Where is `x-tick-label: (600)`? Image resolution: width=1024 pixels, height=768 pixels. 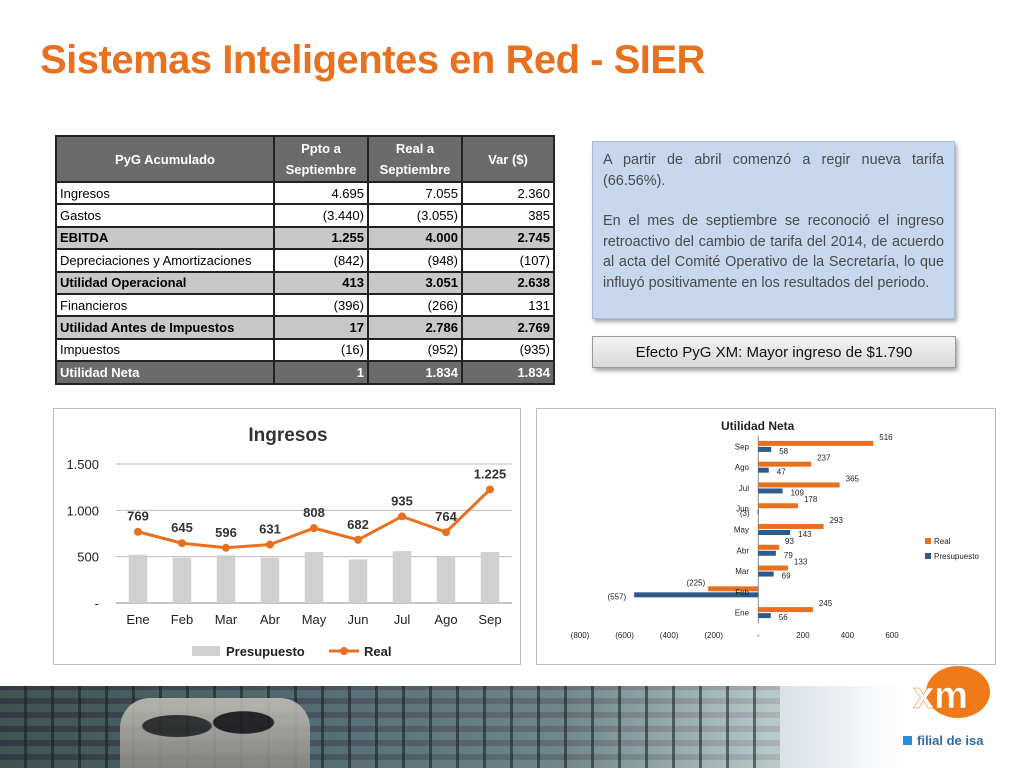 x-tick-label: (600) is located at coordinates (624, 635).